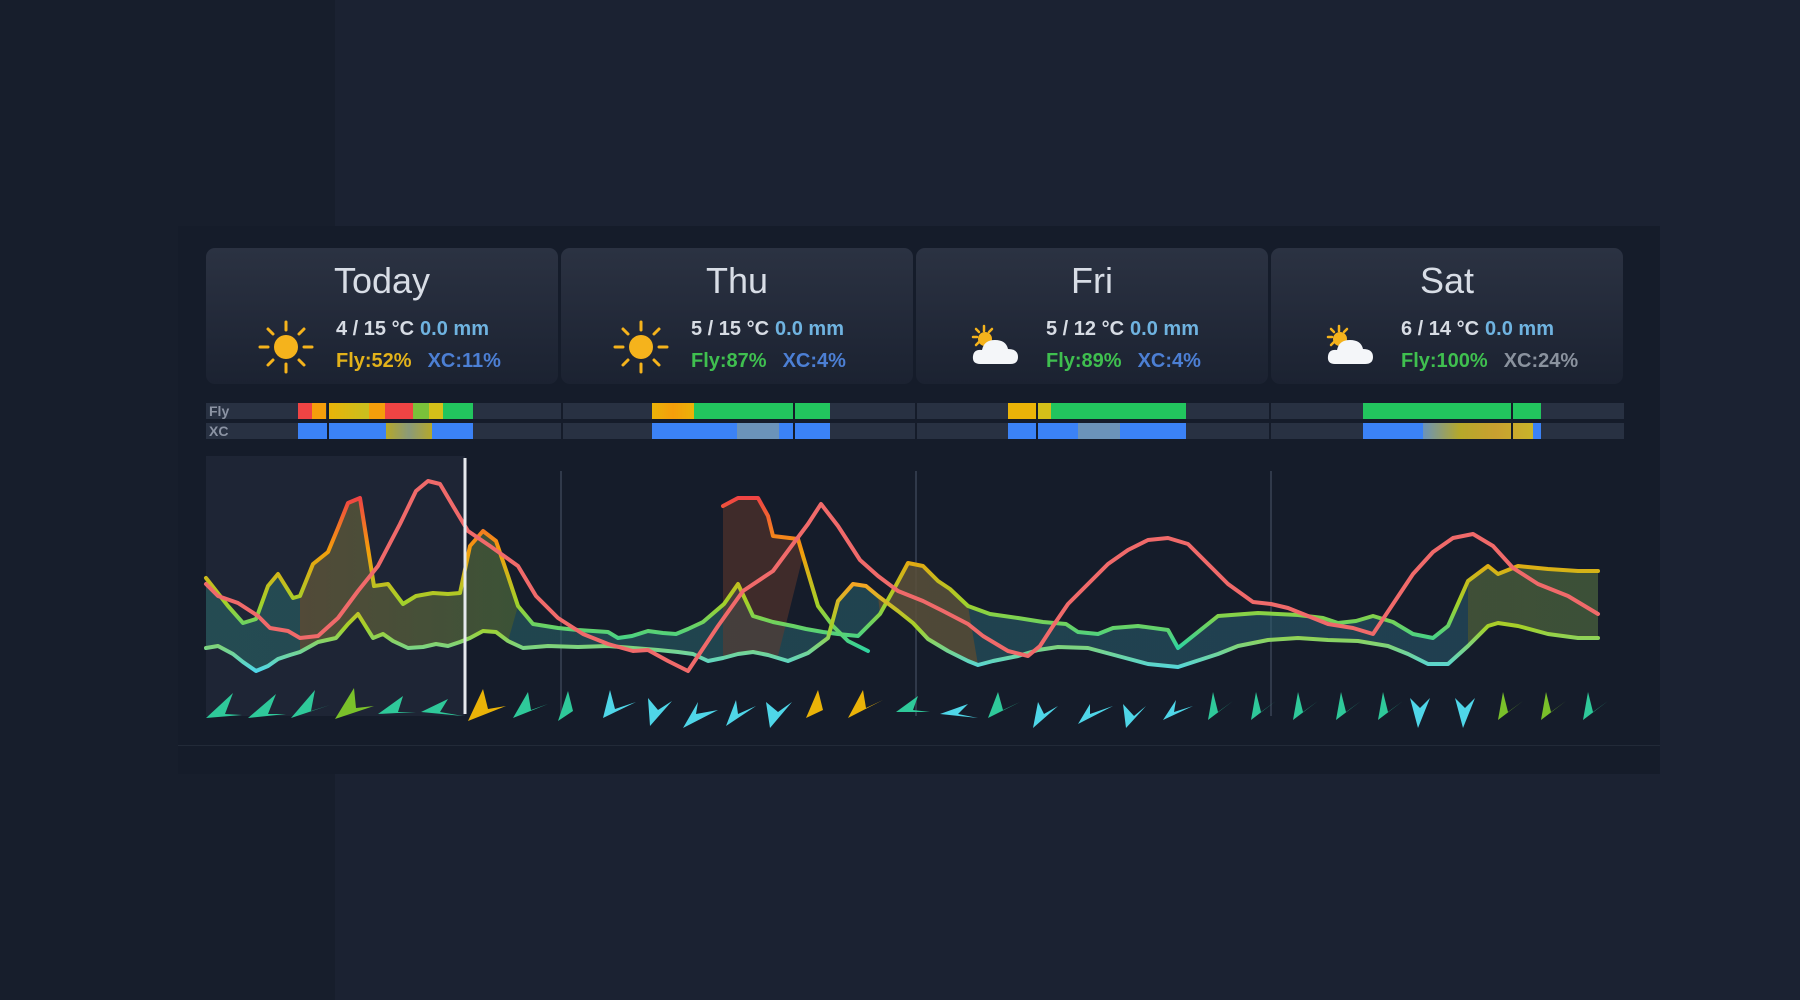 This screenshot has height=1000, width=1800. What do you see at coordinates (1084, 361) in the screenshot?
I see `fly-score: Fly:89%` at bounding box center [1084, 361].